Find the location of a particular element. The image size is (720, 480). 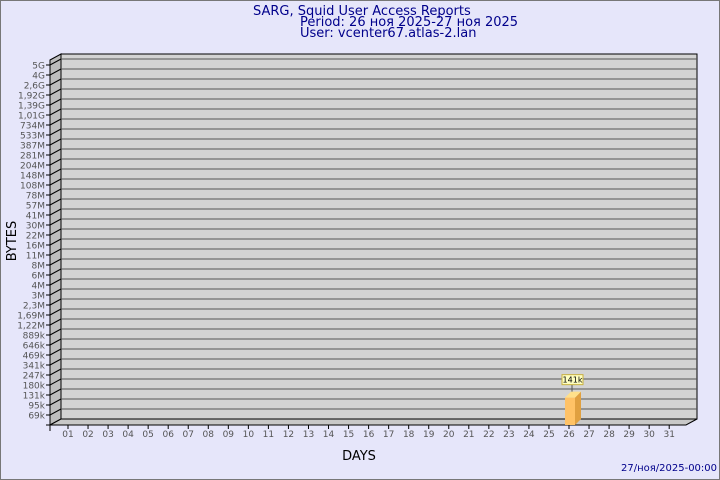

x-tick-label: 16 is located at coordinates (369, 435).